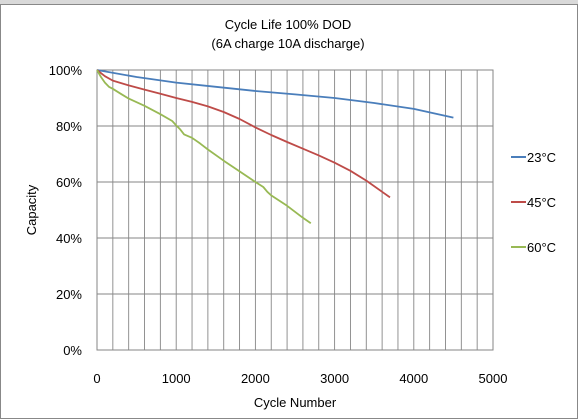 This screenshot has height=420, width=579. Describe the element at coordinates (334, 378) in the screenshot. I see `x-tick-label: 3000` at that location.